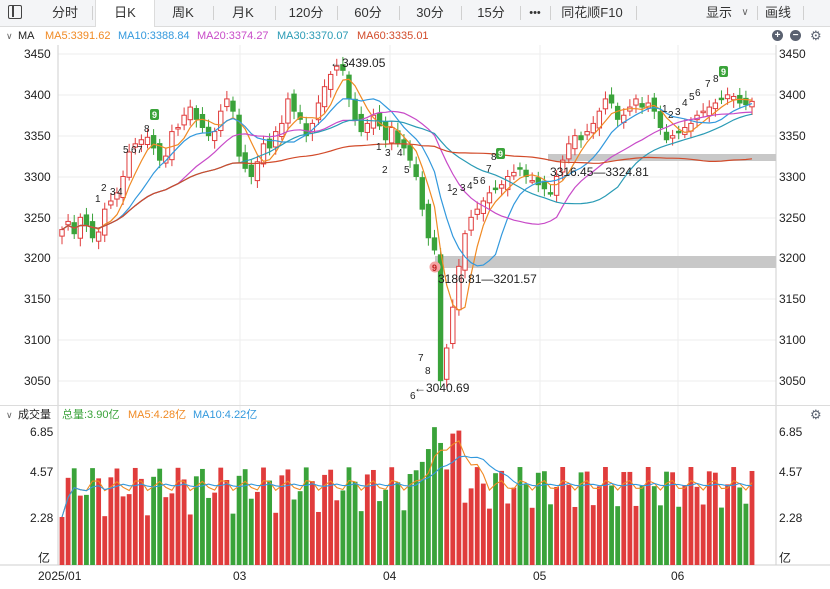  I want to click on svg-text: 4, so click(685, 103).